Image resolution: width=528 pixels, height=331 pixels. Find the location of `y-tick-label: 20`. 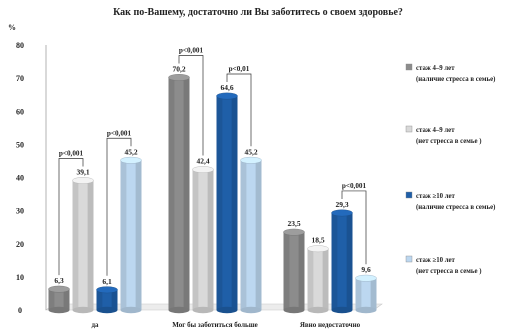

y-tick-label: 20 is located at coordinates (20, 244).